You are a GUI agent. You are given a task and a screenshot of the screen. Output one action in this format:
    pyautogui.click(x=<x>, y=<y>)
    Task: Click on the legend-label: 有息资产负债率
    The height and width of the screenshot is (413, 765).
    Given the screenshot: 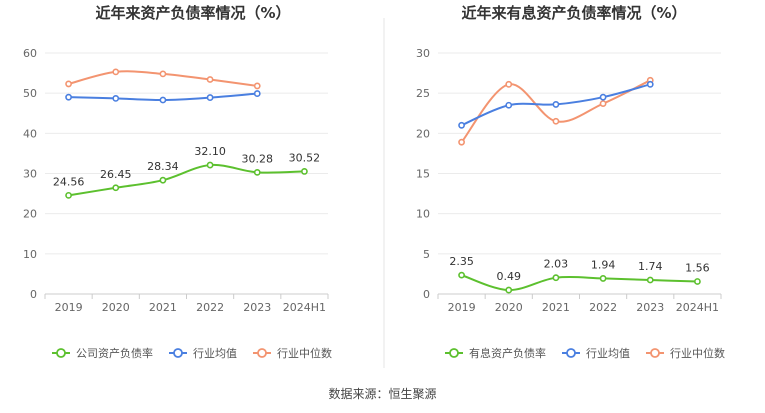 What is the action you would take?
    pyautogui.click(x=507, y=353)
    